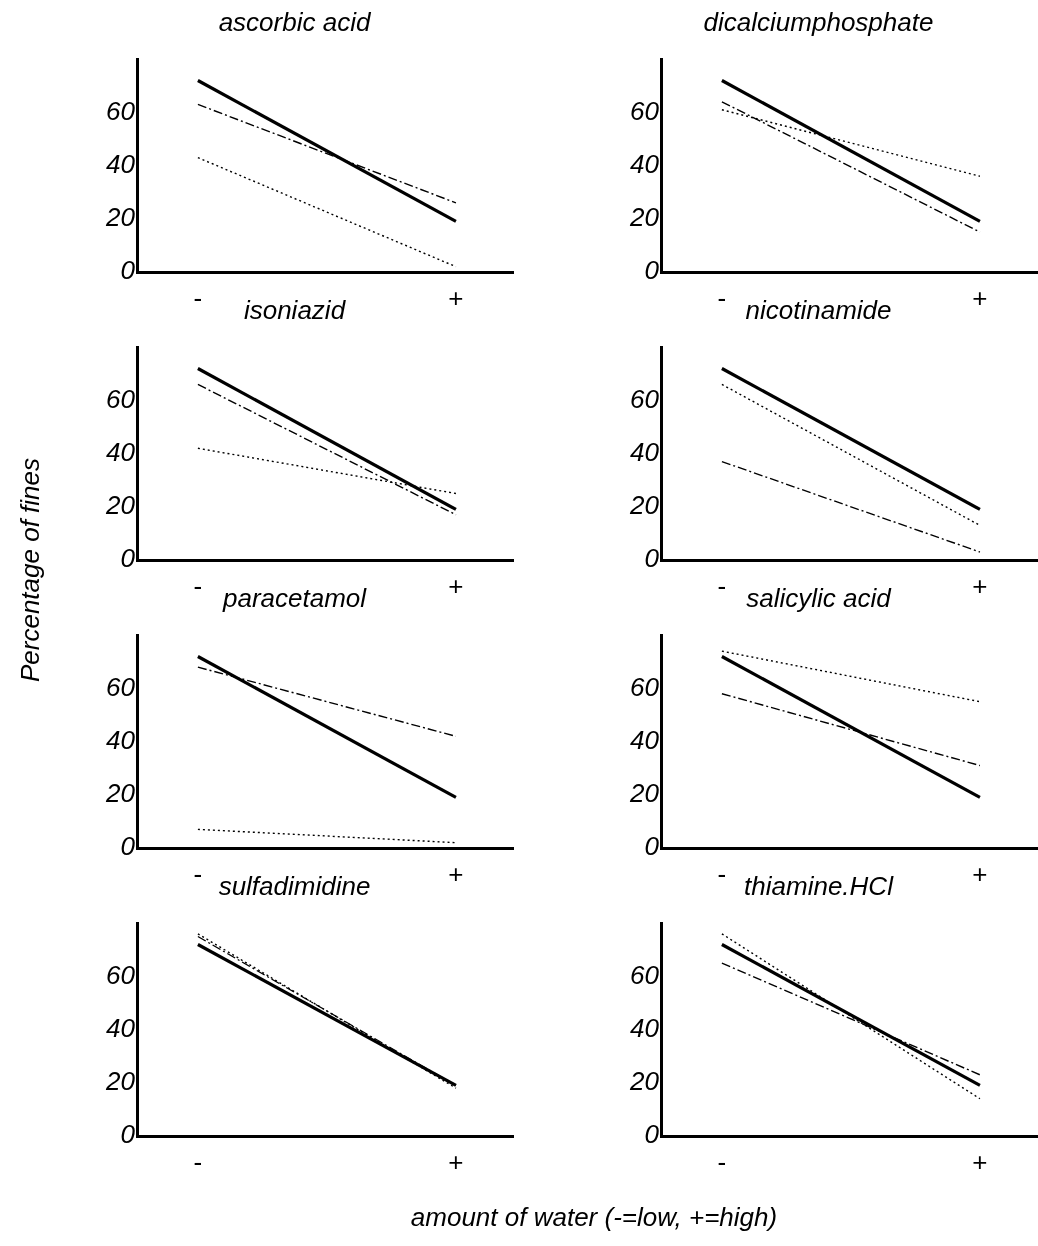 This screenshot has width=1038, height=1246. Describe the element at coordinates (818, 309) in the screenshot. I see `chart-title: nicotinamide` at that location.